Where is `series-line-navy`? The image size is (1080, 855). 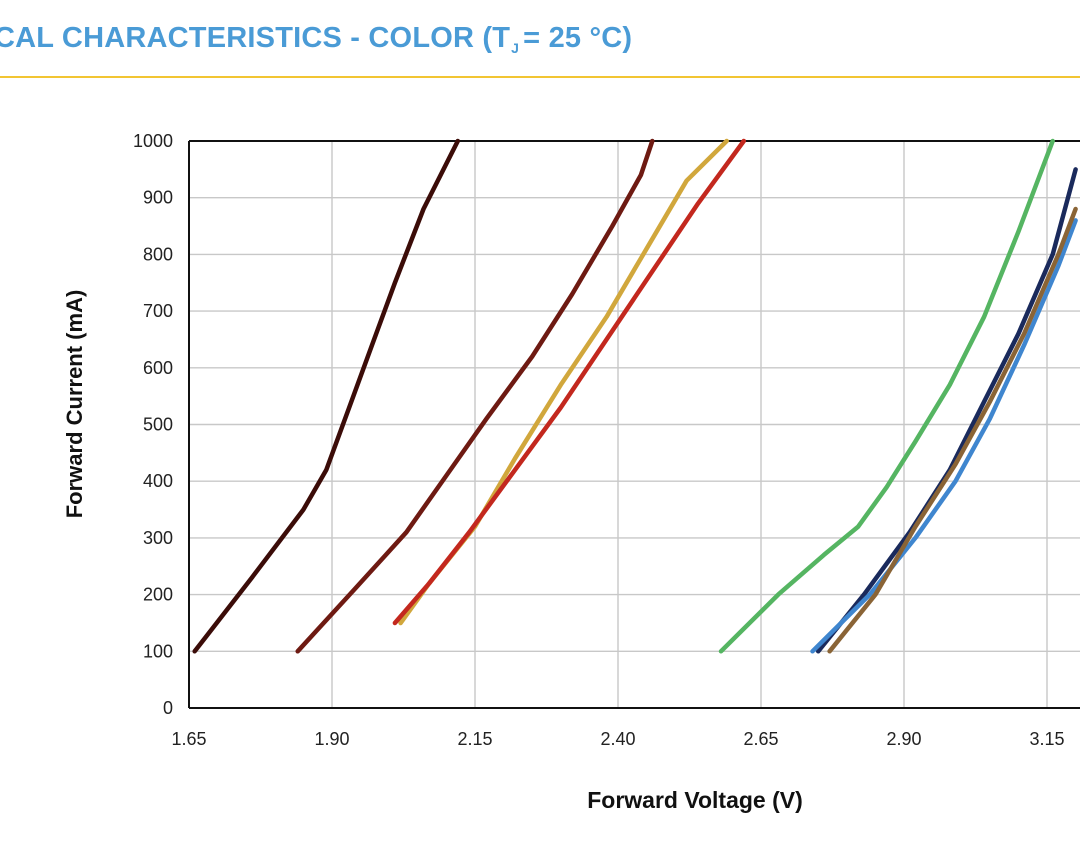 series-line-navy is located at coordinates (946, 410).